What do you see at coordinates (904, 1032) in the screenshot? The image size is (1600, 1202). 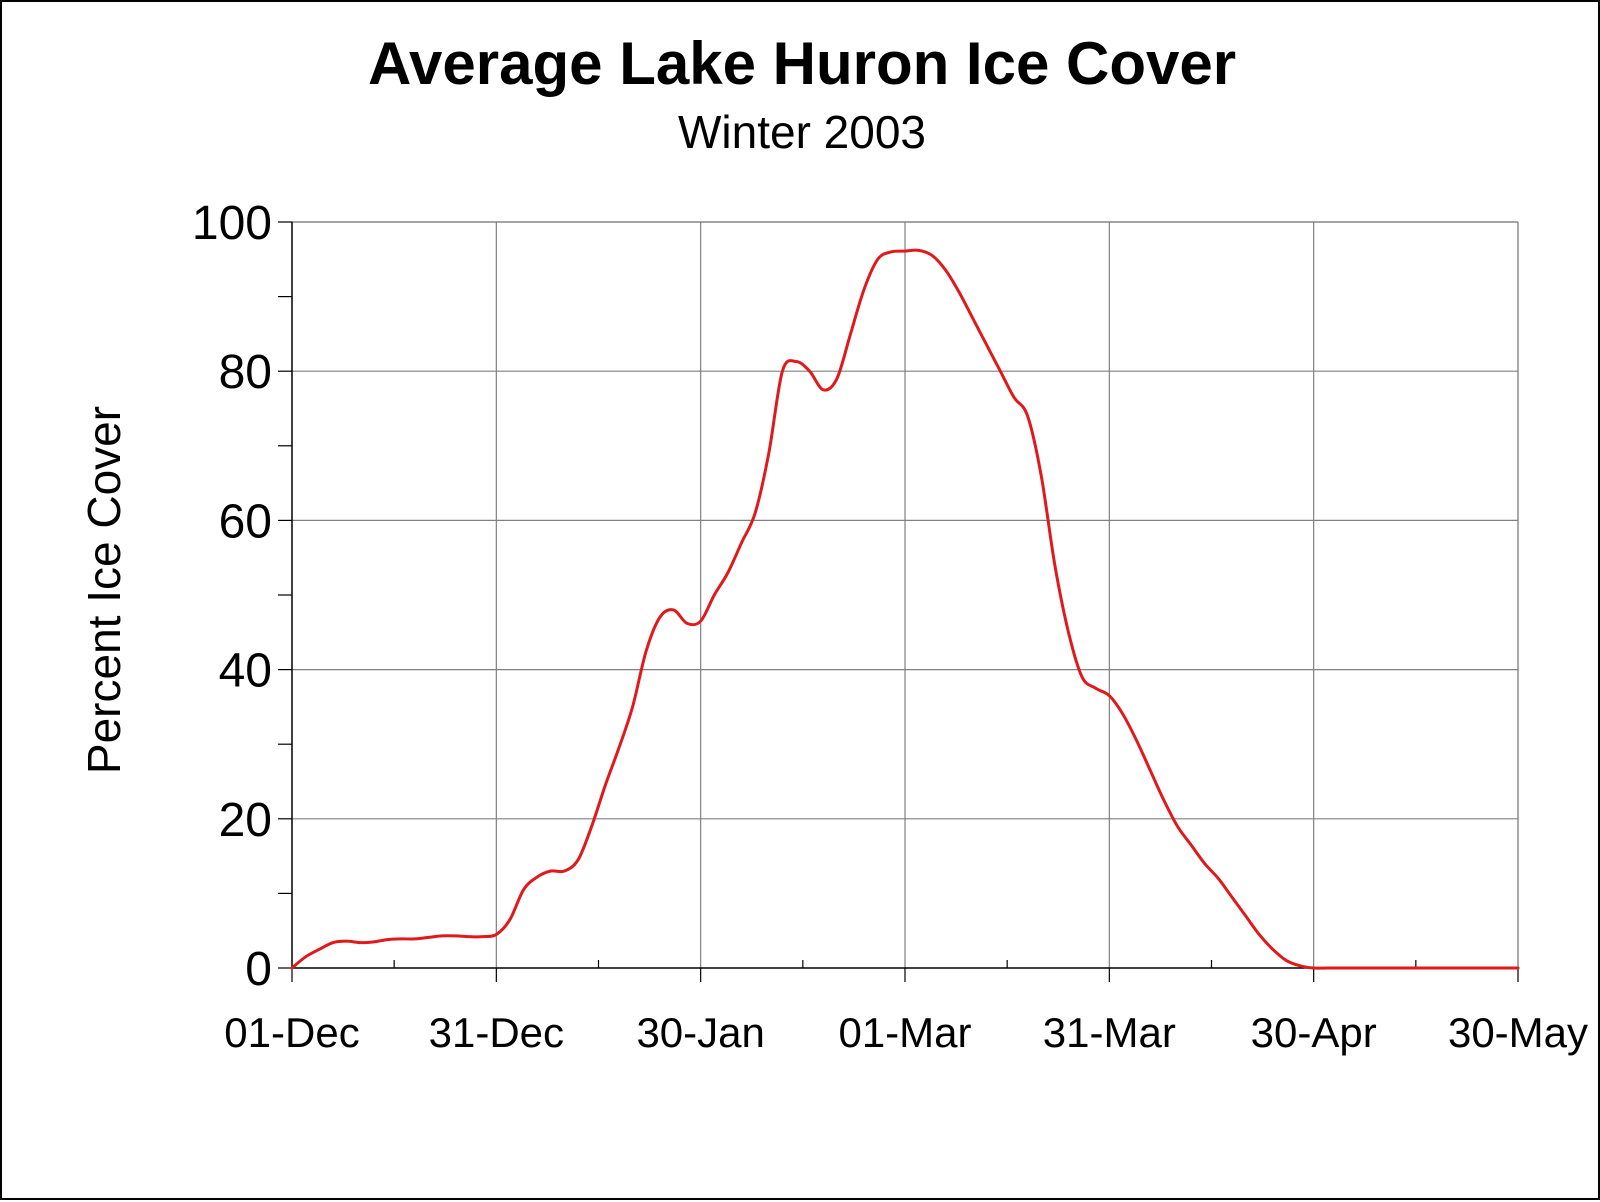 I see `x-tick-label-01-Mar: 01-Mar` at bounding box center [904, 1032].